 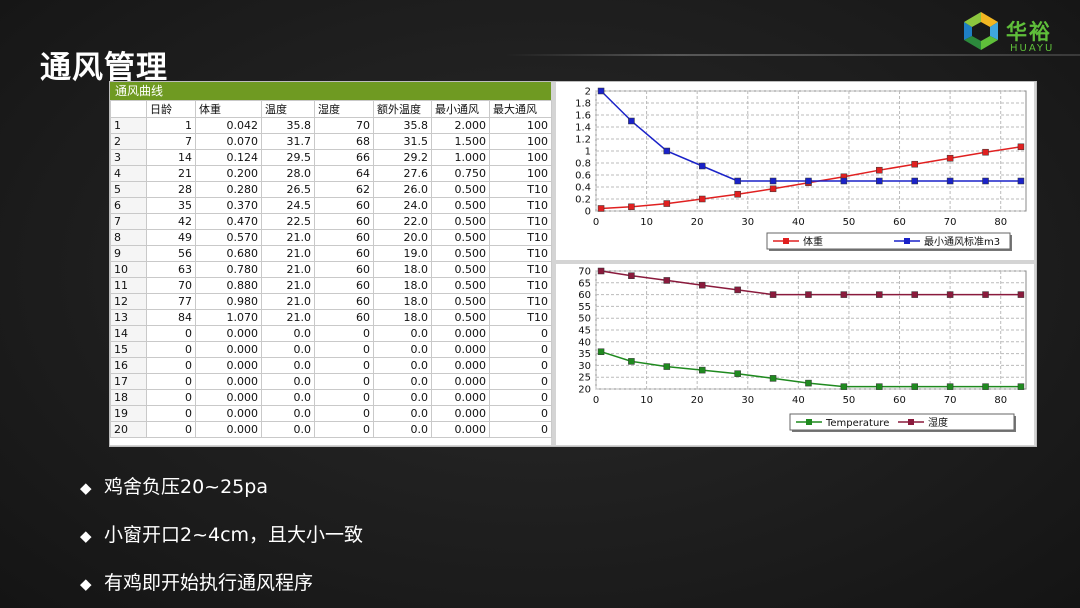 I want to click on y-tick-label: 55, so click(x=584, y=307).